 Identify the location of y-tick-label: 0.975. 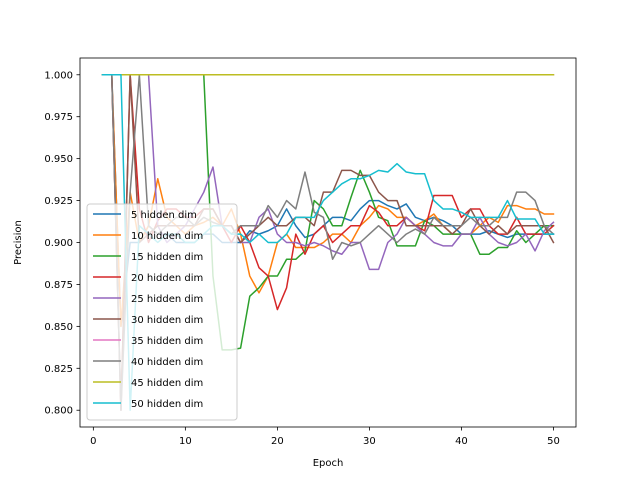
(58, 117).